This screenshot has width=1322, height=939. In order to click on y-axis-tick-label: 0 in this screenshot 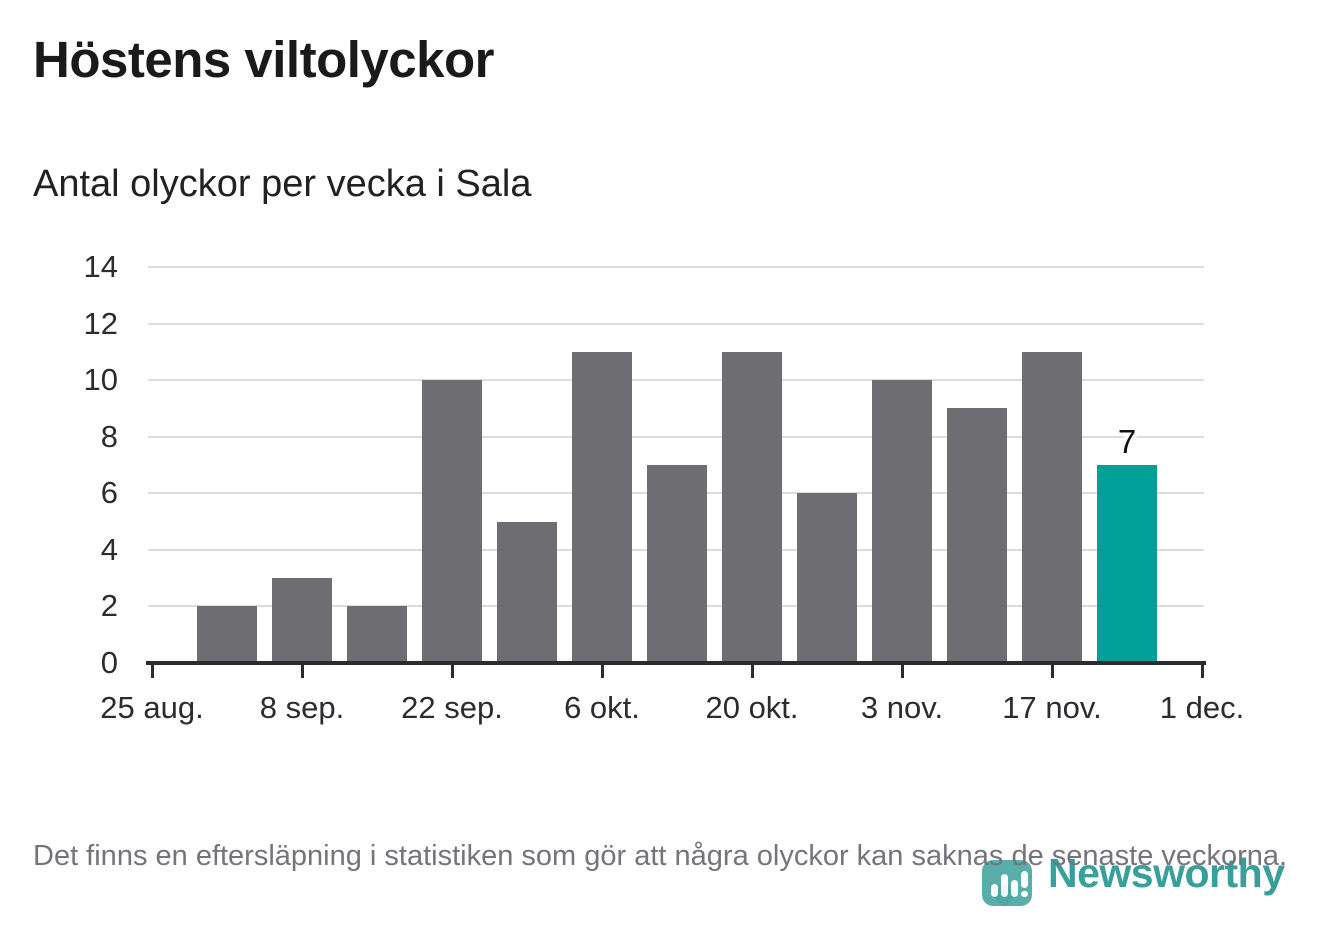, I will do `click(109, 662)`.